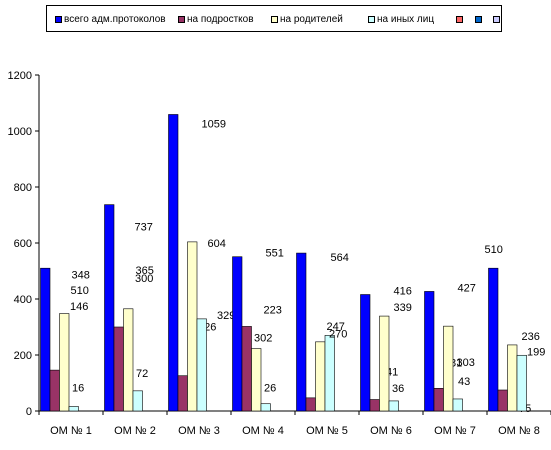 Image resolution: width=551 pixels, height=450 pixels. I want to click on y-tick-label: 600, so click(23, 244).